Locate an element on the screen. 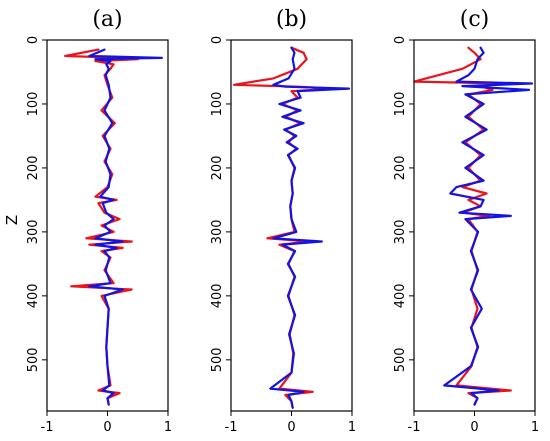  panel-title: (c) is located at coordinates (475, 19).